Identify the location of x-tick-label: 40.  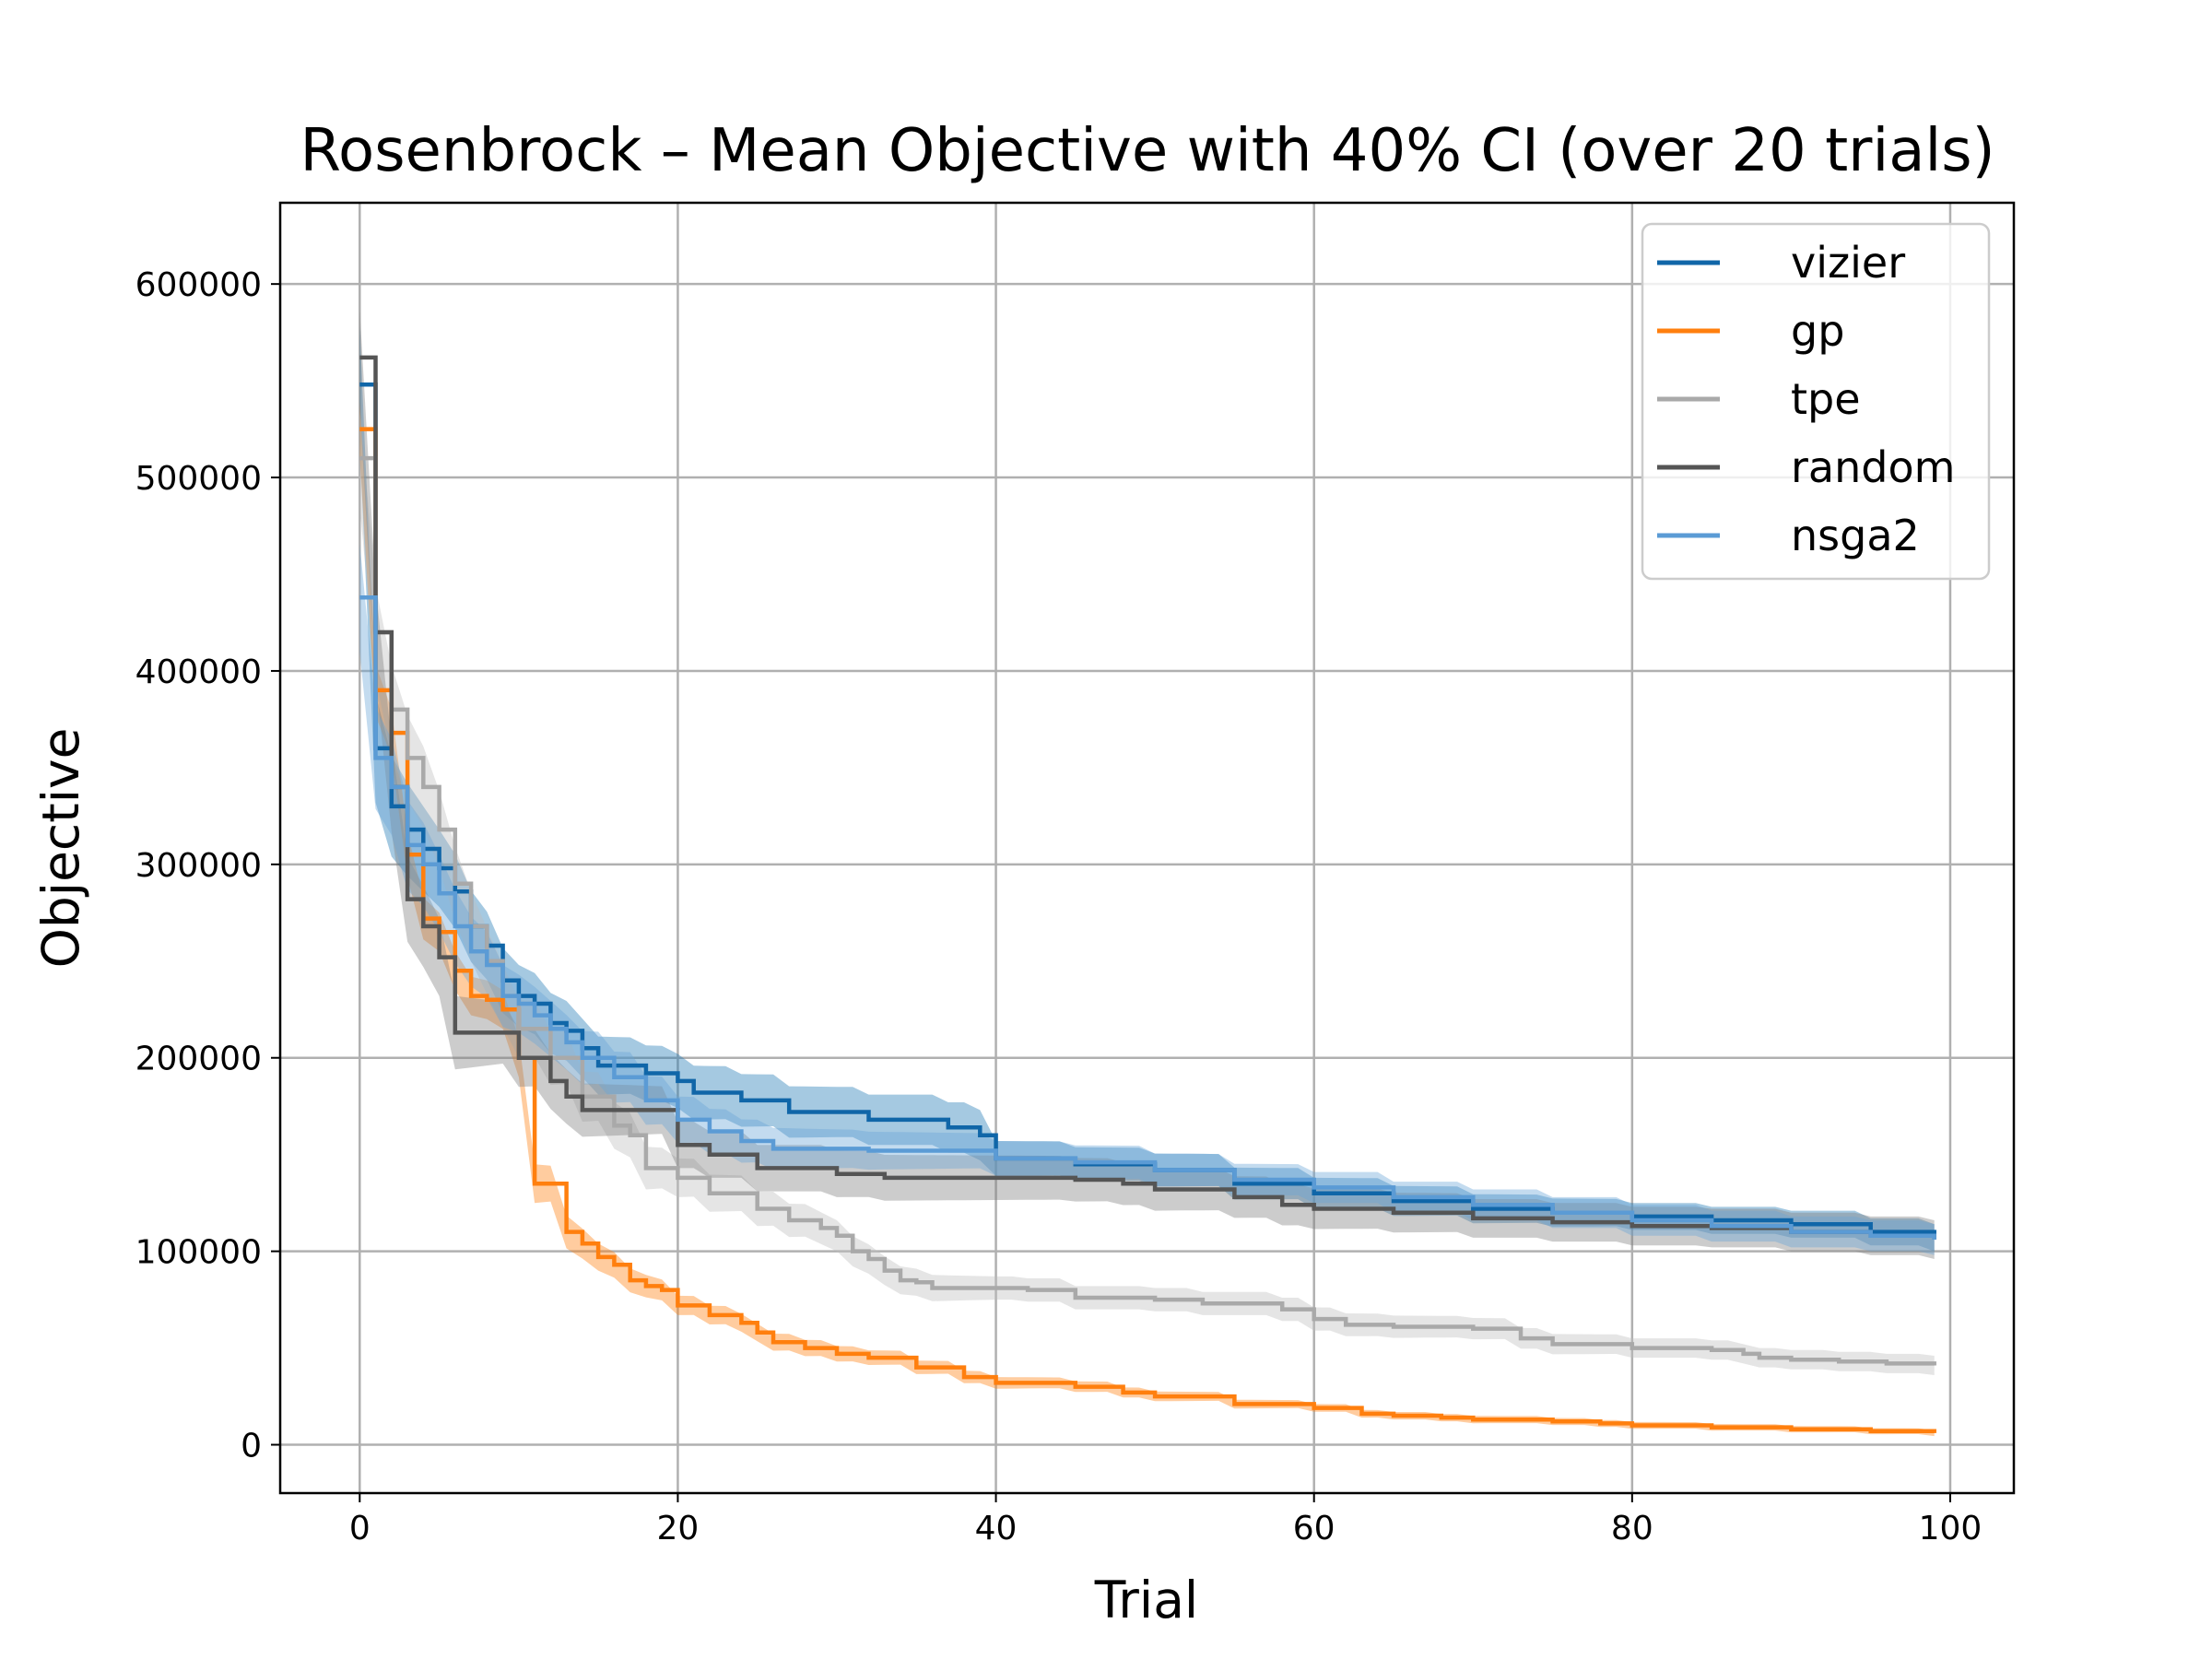
(996, 1528).